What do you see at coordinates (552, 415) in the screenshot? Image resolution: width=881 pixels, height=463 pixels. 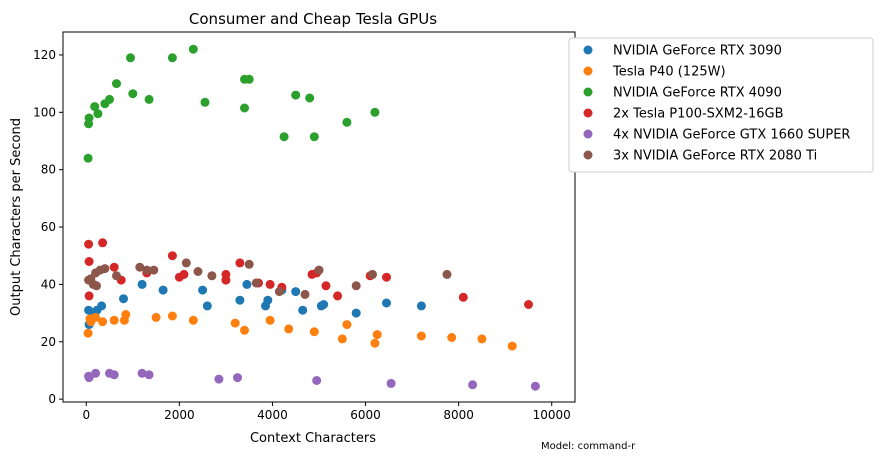 I see `x-tick-label: 10000` at bounding box center [552, 415].